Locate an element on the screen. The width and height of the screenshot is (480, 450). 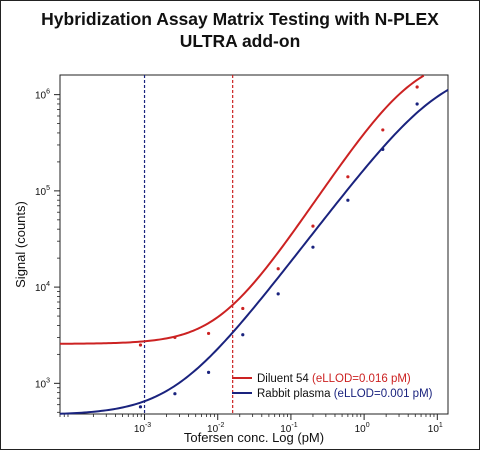
x-tick-label: 10¹ is located at coordinates (435, 428).